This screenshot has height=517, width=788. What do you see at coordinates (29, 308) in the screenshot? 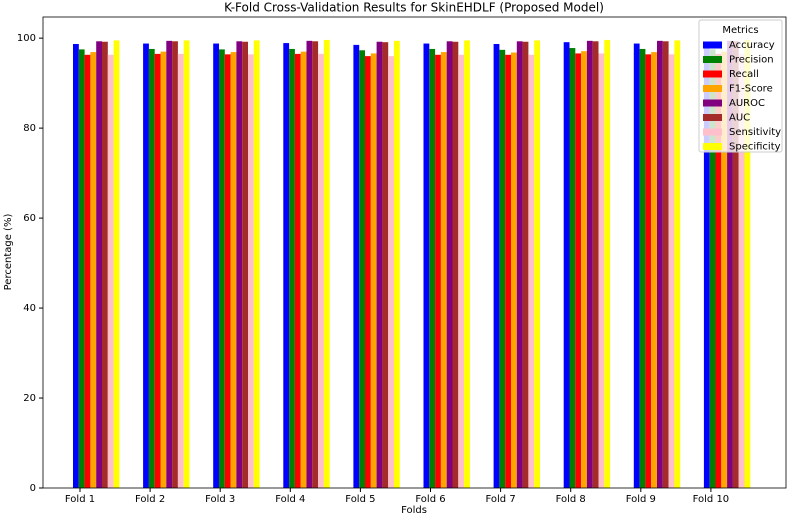
I see `y-tick-label: 40` at bounding box center [29, 308].